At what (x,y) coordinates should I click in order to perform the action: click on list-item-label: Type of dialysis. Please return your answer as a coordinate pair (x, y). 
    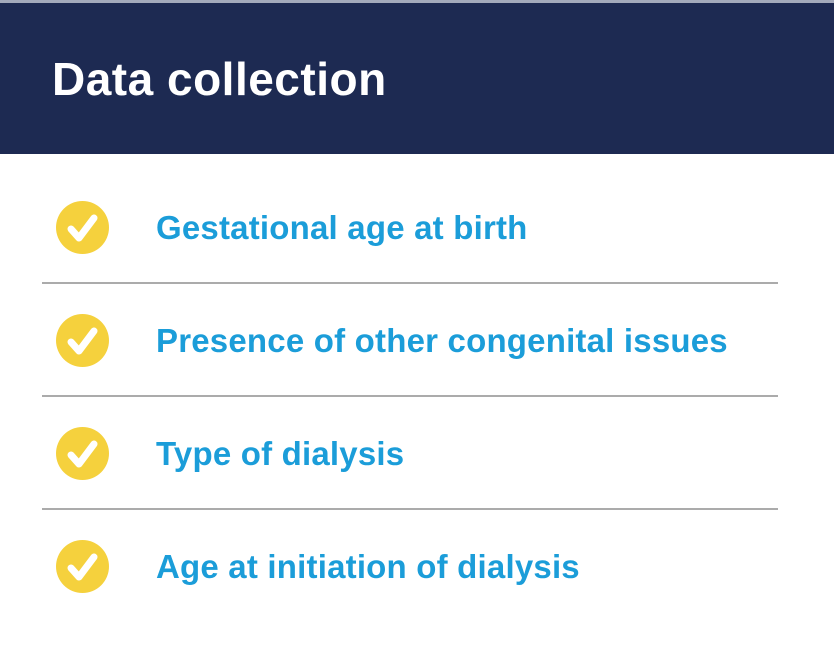
    Looking at the image, I should click on (280, 453).